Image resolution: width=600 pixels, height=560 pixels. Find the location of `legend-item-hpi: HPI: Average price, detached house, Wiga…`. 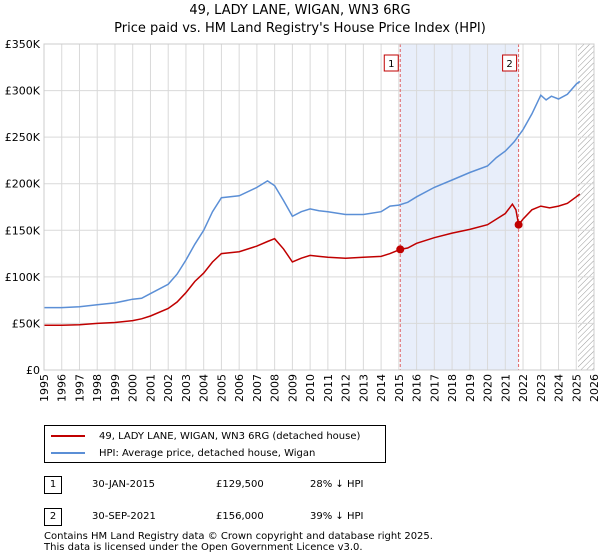

legend-item-hpi: HPI: Average price, detached house, Wiga… is located at coordinates (183, 453).